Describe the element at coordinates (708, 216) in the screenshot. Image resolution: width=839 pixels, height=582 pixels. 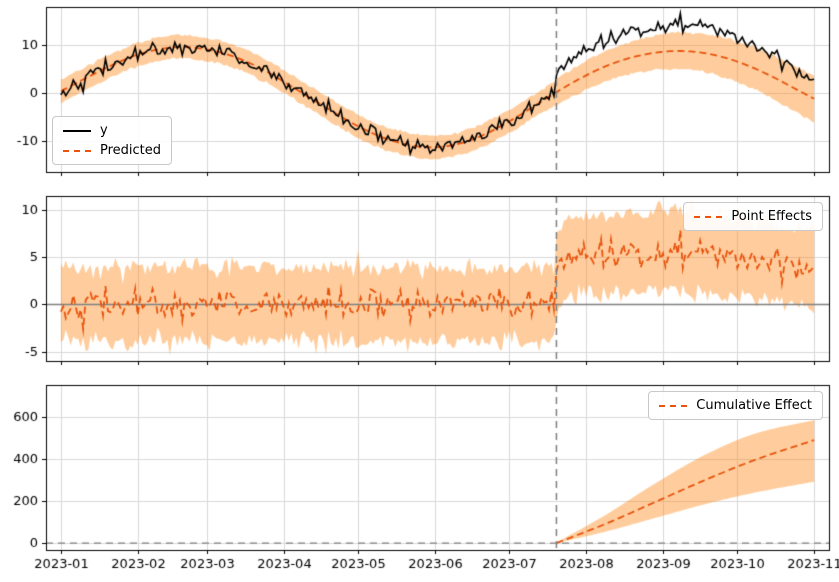
I see `point-effects-line-icon` at that location.